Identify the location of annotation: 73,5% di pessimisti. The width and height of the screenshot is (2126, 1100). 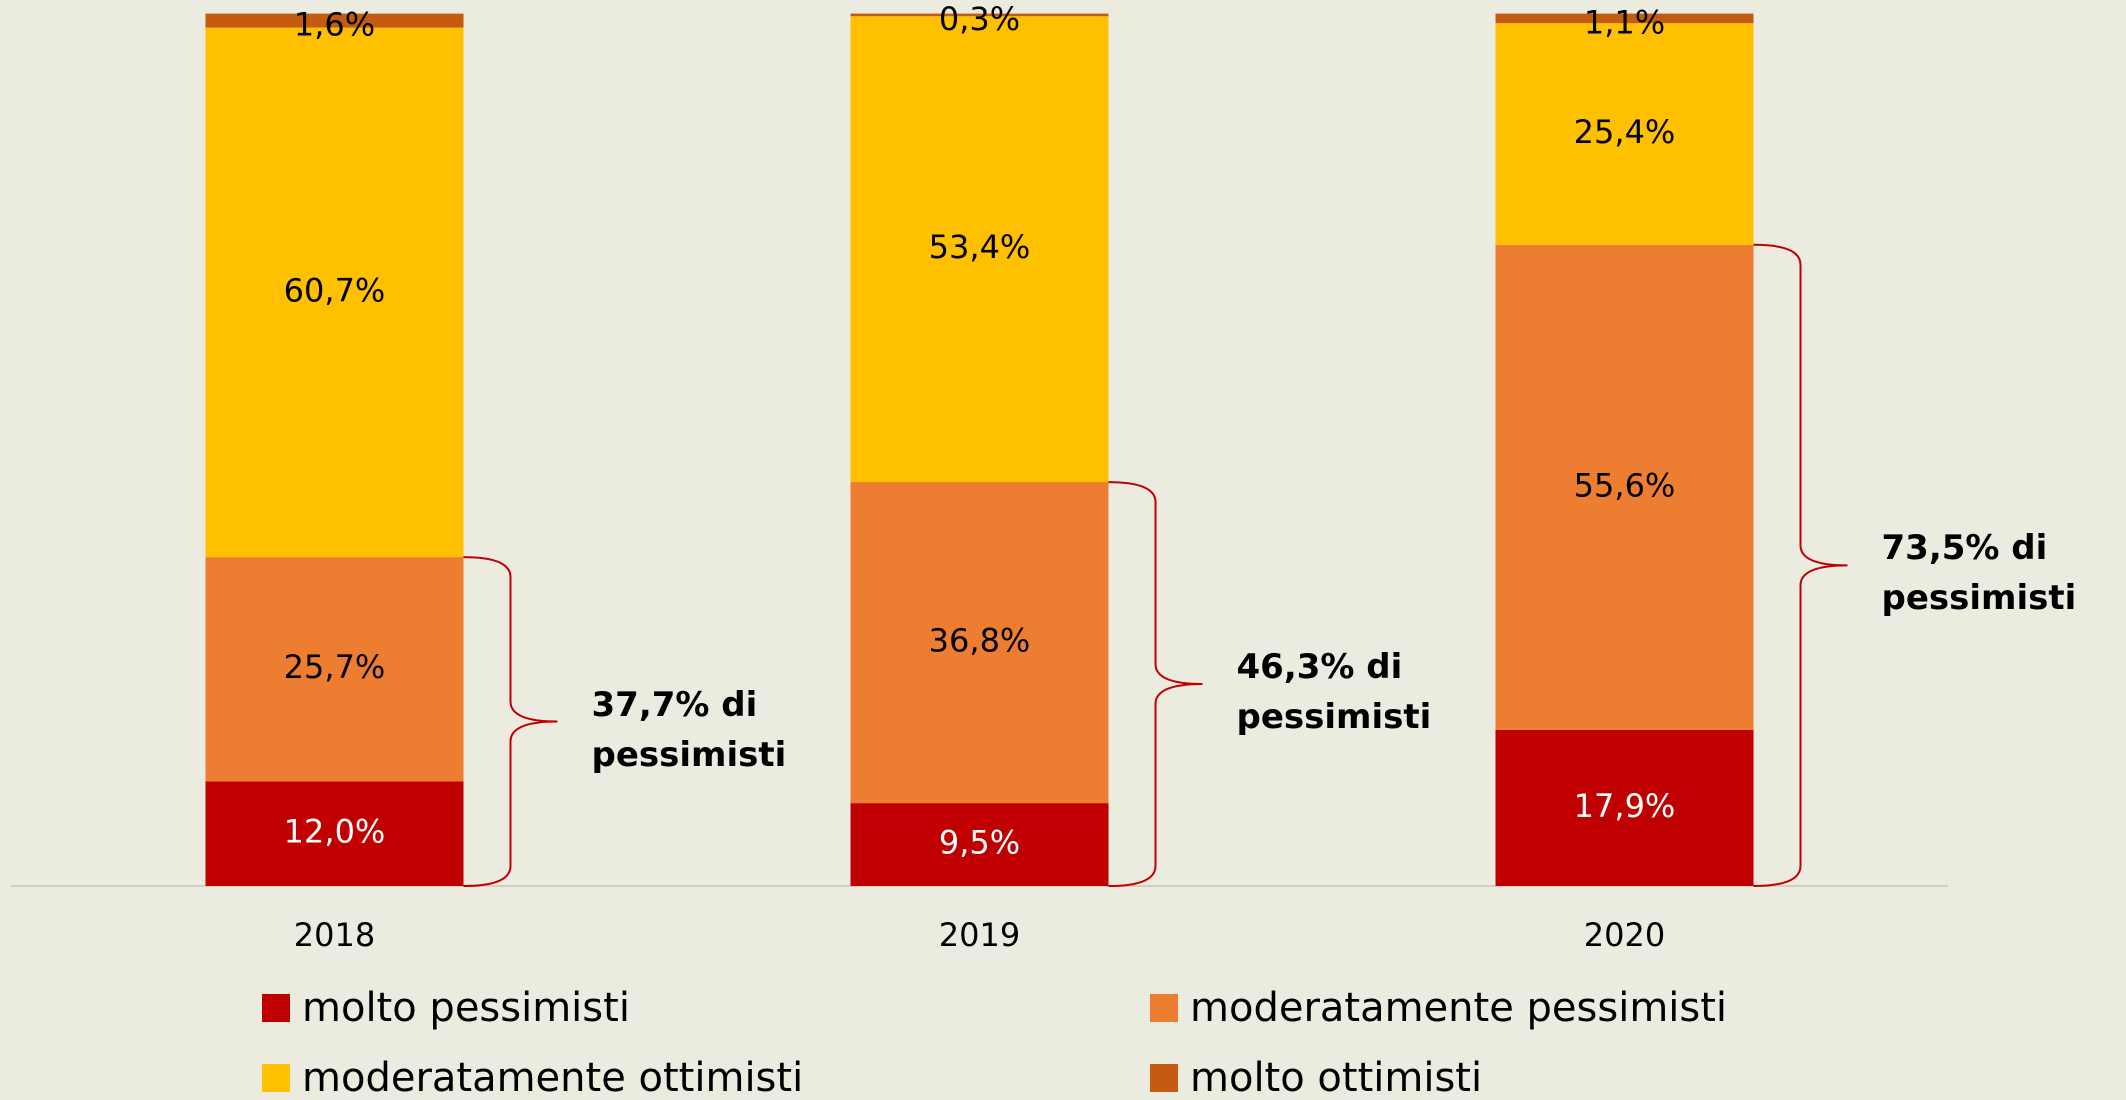
(1979, 573).